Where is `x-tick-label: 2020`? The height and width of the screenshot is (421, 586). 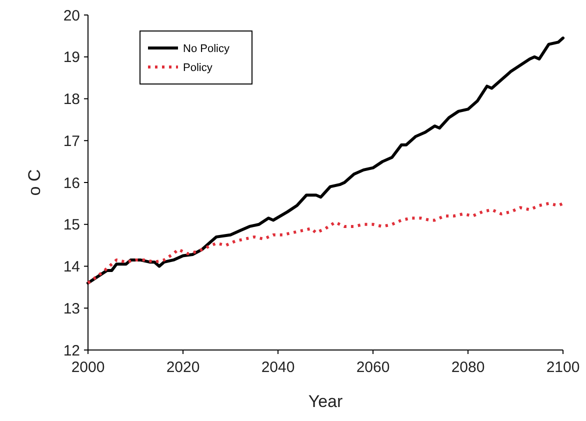
x-tick-label: 2020 is located at coordinates (183, 367).